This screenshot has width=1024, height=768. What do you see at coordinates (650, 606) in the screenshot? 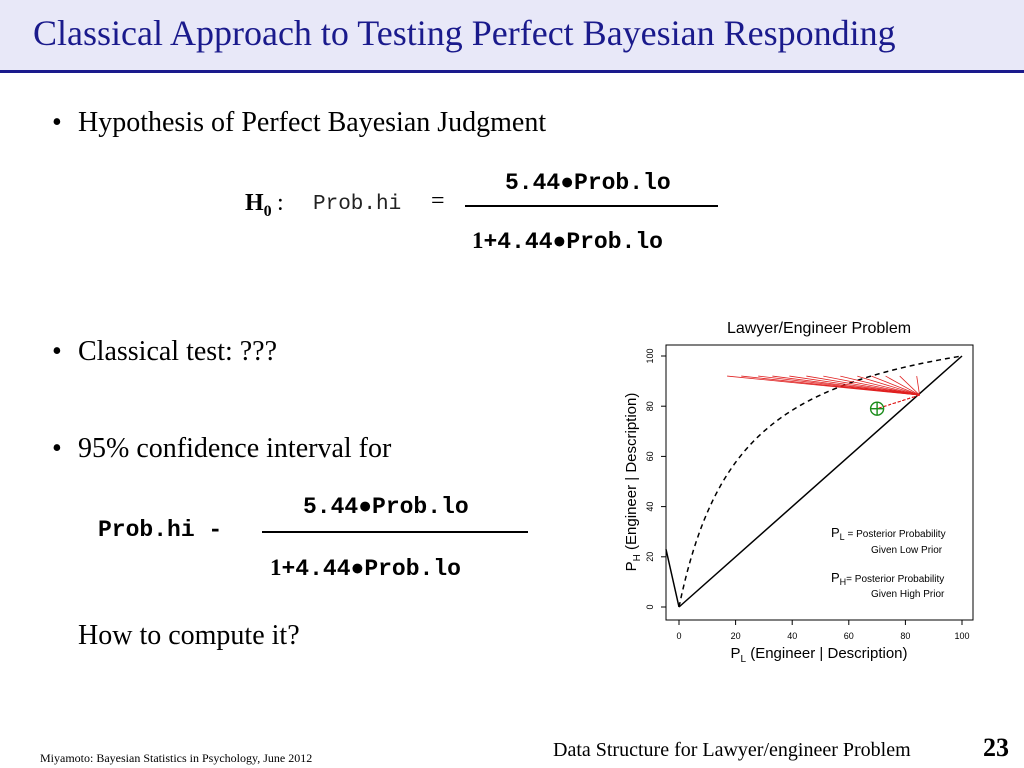
I see `y-tick-label: 0` at bounding box center [650, 606].